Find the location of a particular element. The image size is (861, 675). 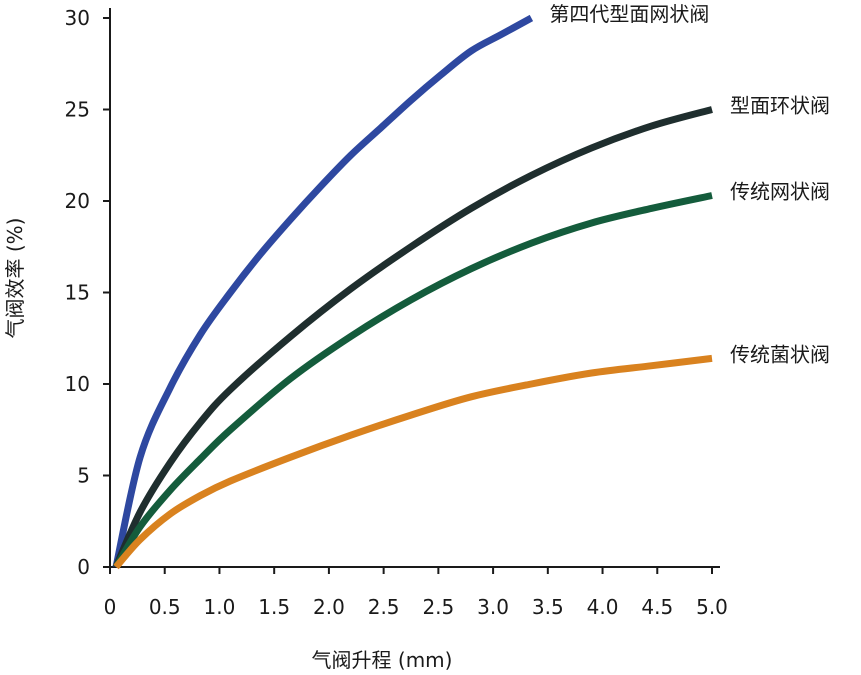

series-label-1: 型面环状阀 is located at coordinates (780, 106).